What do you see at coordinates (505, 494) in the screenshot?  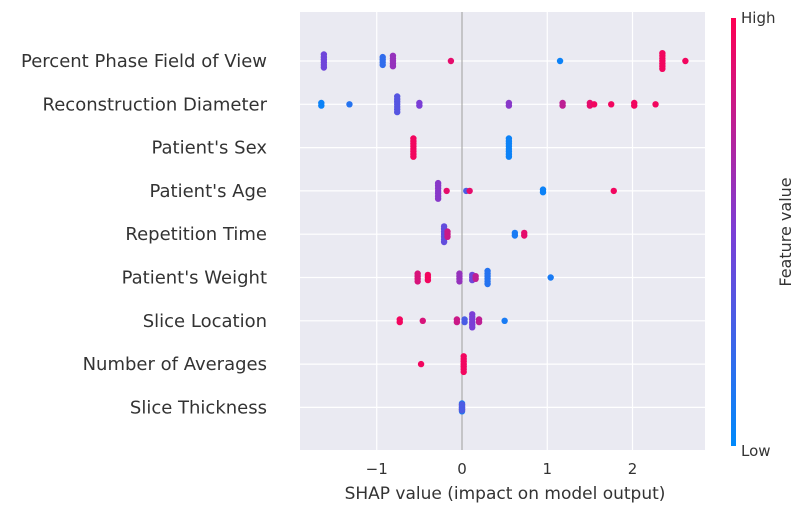 I see `x-axis-title: SHAP value (impact on model output)` at bounding box center [505, 494].